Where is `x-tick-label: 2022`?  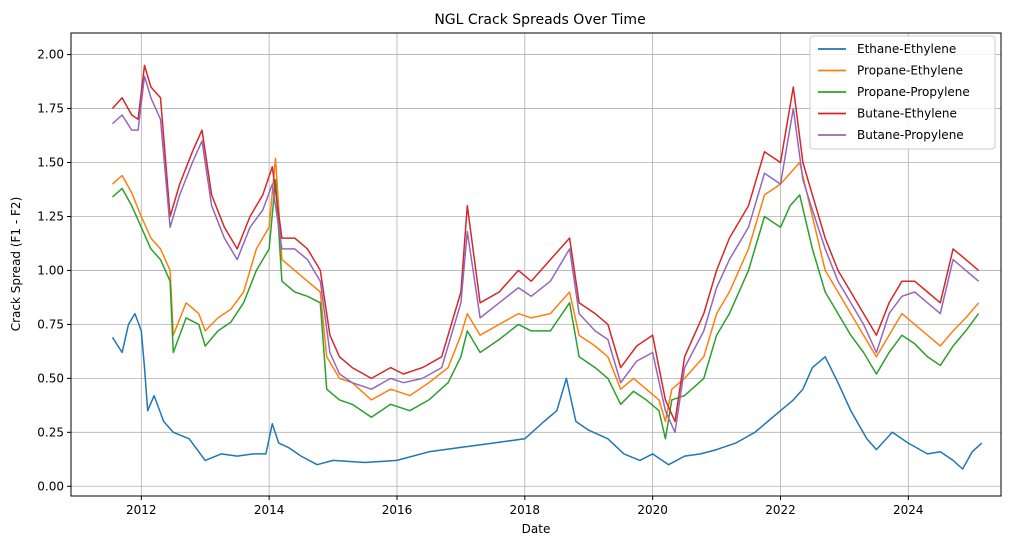 x-tick-label: 2022 is located at coordinates (780, 510).